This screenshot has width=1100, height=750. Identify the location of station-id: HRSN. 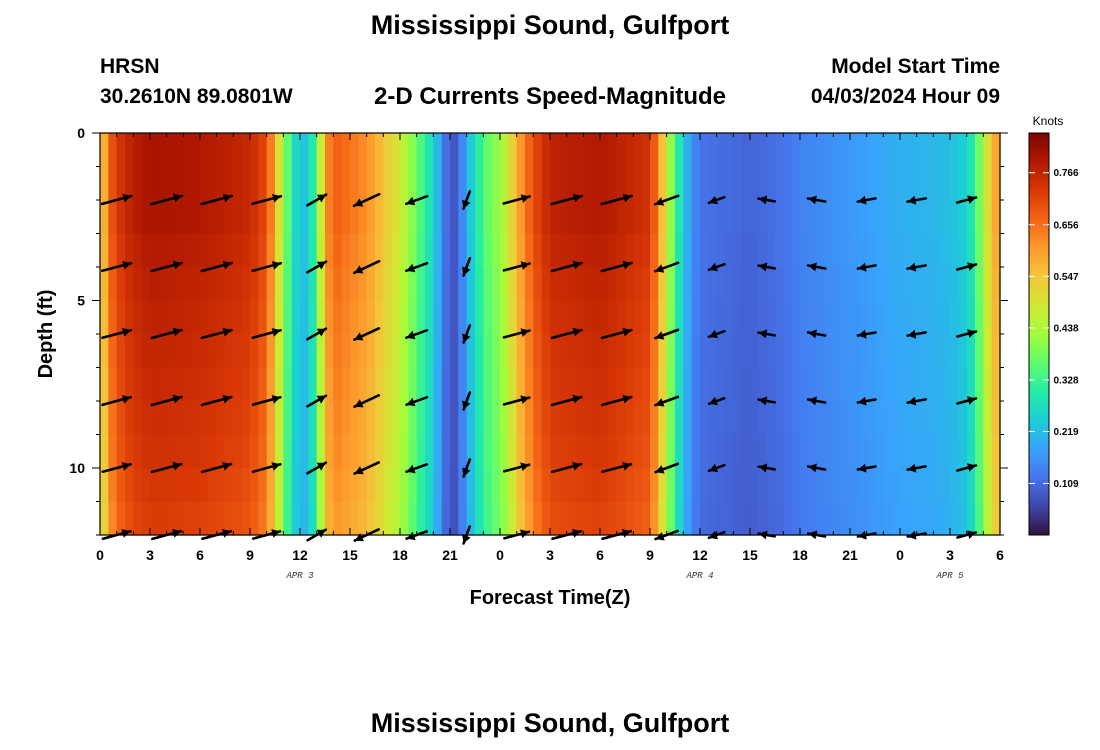
(130, 66).